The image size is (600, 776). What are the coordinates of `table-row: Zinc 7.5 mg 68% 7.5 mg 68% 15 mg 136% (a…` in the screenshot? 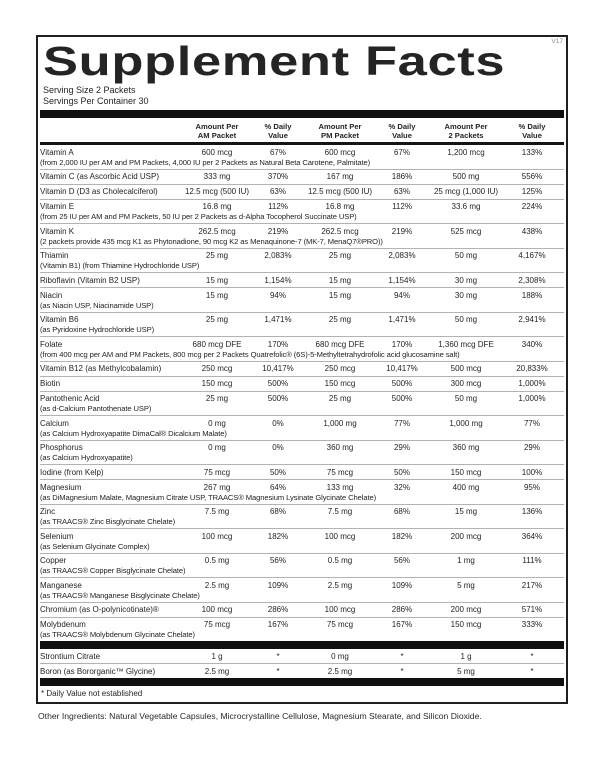 It's located at (302, 516).